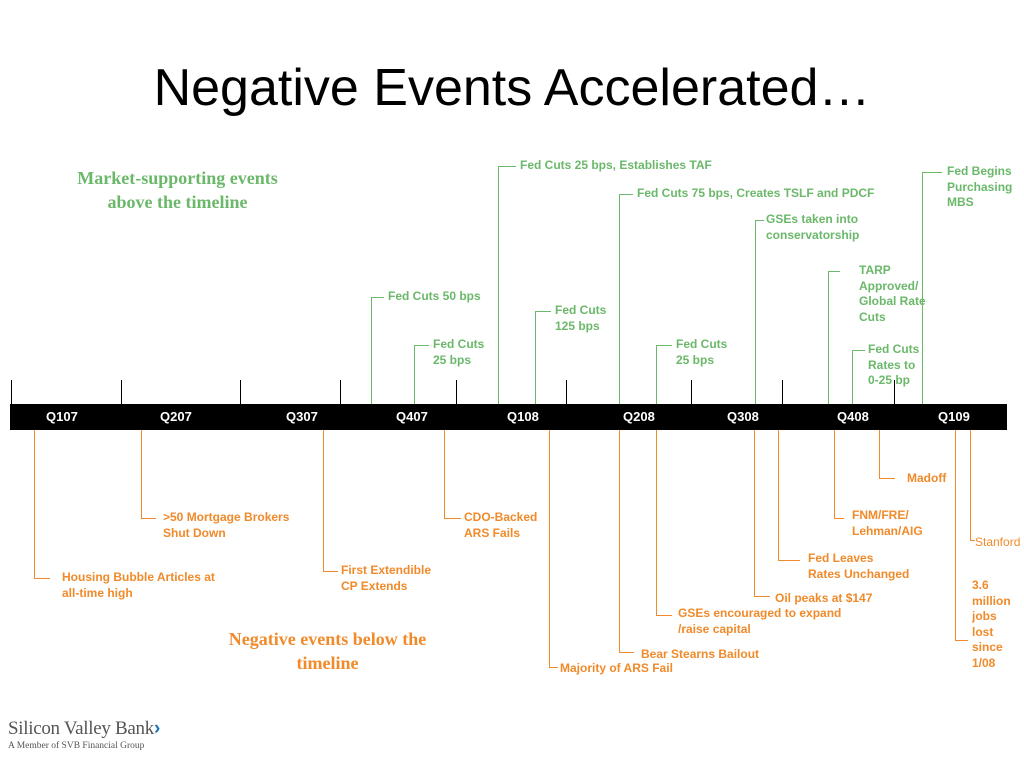  Describe the element at coordinates (813, 227) in the screenshot. I see `event-label-positive: GSEs taken into conservatorship` at that location.